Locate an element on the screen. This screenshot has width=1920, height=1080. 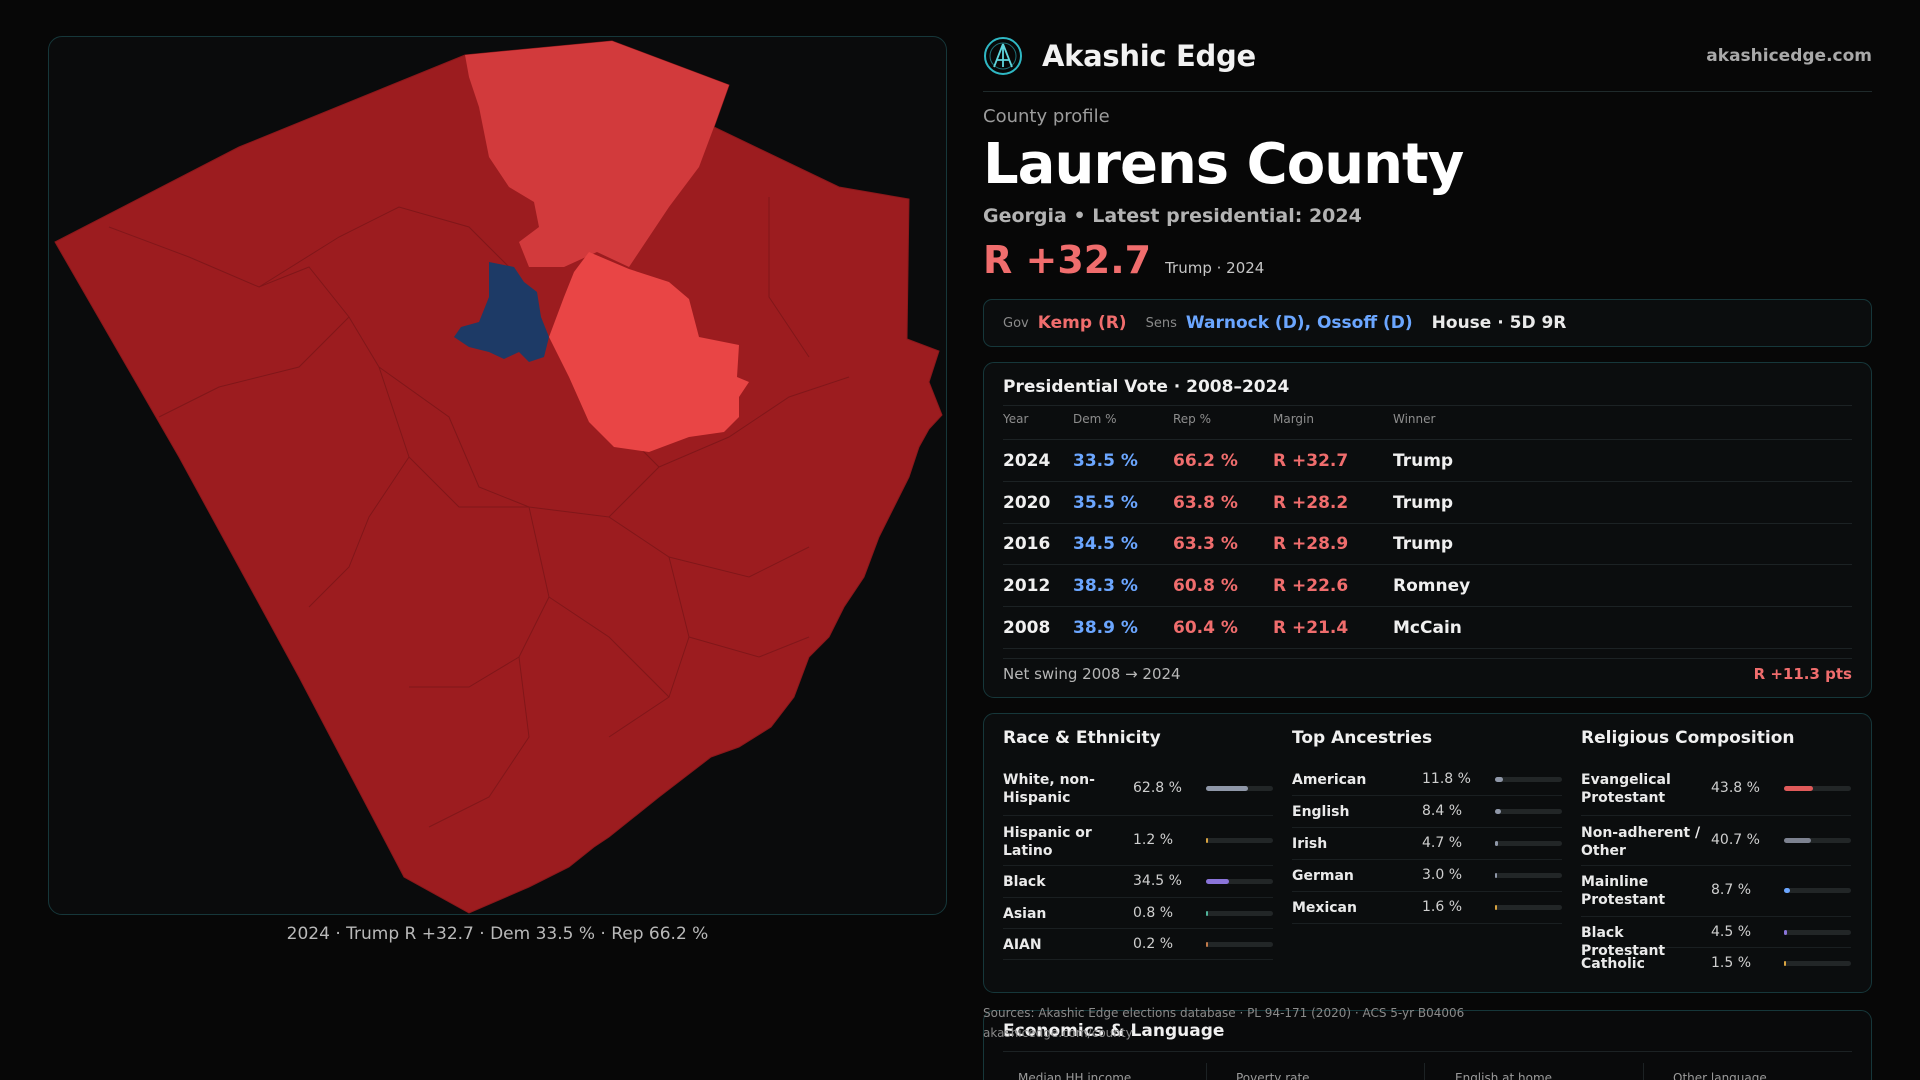
economics-title: Economics & Language is located at coordinates (1114, 1031).